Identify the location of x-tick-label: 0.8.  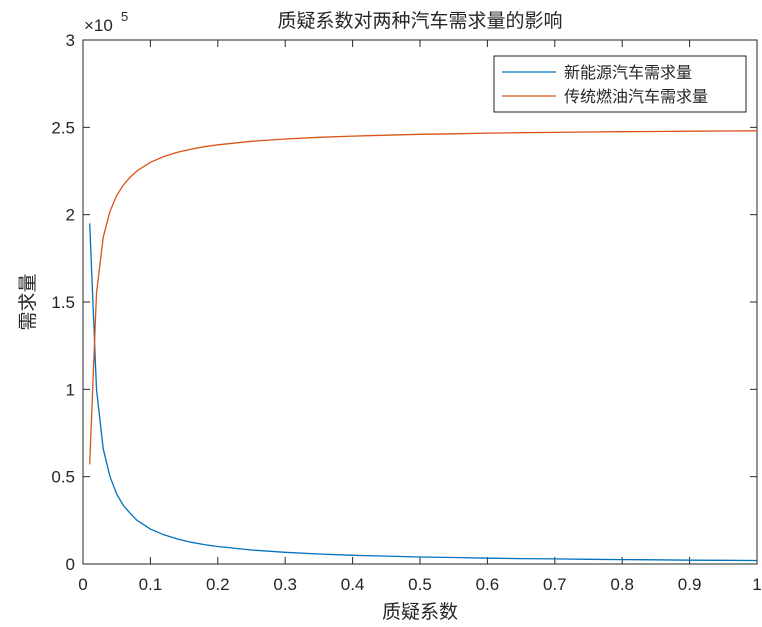
(622, 584).